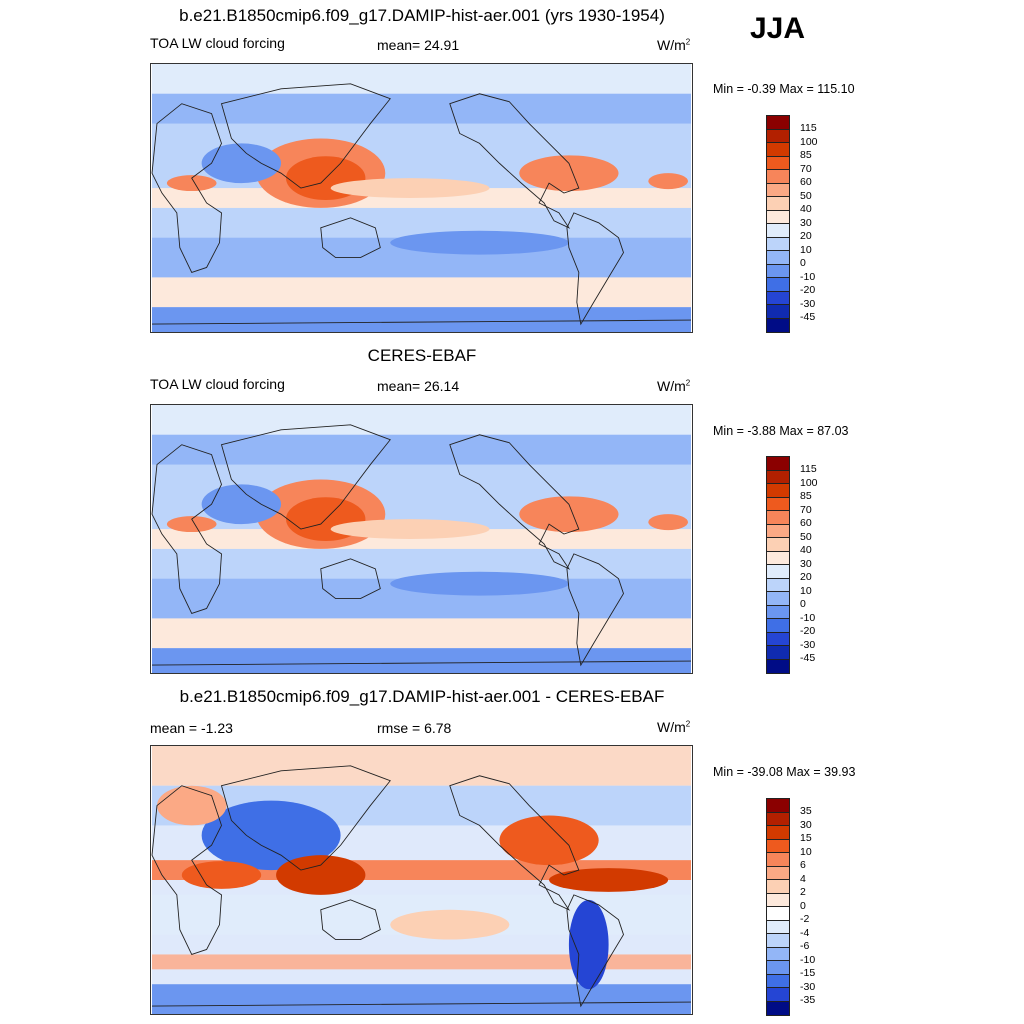  What do you see at coordinates (217, 384) in the screenshot?
I see `panel-2-field-label: TOA LW cloud forcing` at bounding box center [217, 384].